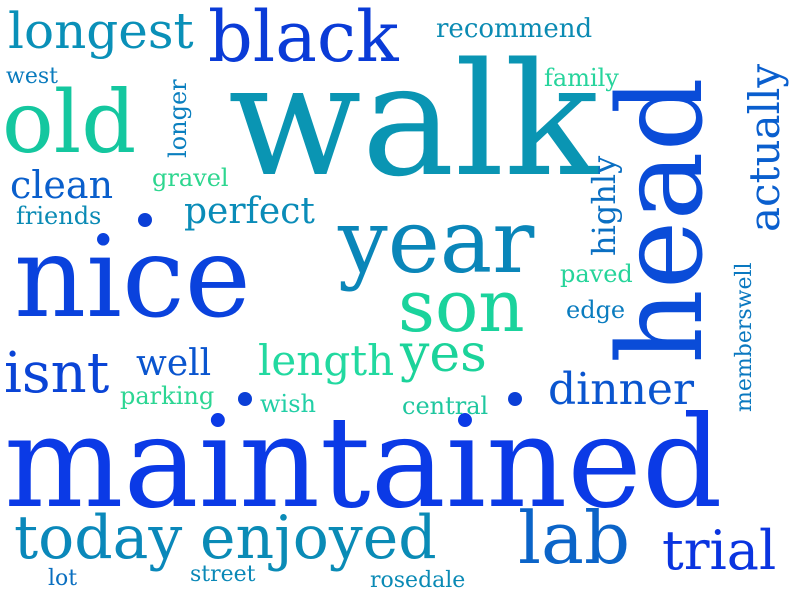 Image resolution: width=800 pixels, height=600 pixels. Describe the element at coordinates (174, 363) in the screenshot. I see `word-well: well` at that location.